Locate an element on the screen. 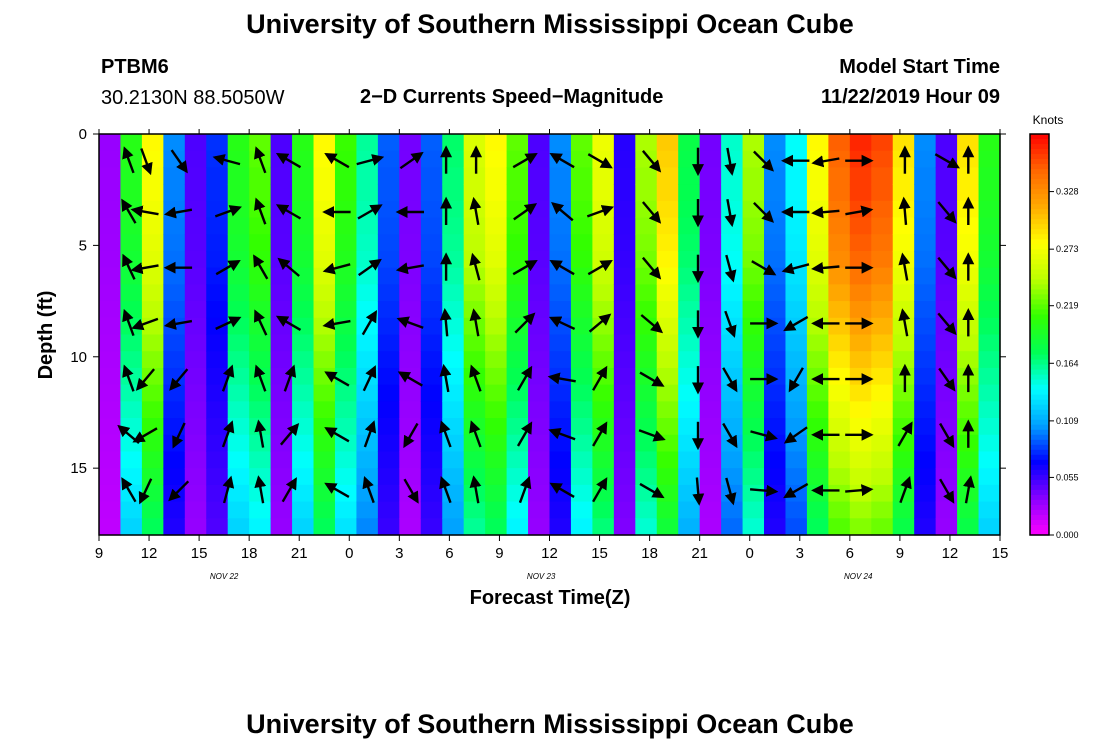  x-tick-label: 9 is located at coordinates (900, 553).